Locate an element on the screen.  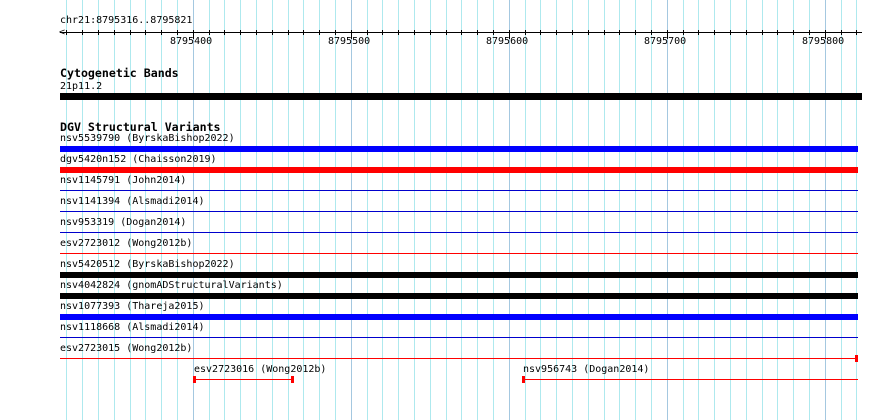
sv-feature-label: esv2723015 (Wong2012b) is located at coordinates (126, 348).